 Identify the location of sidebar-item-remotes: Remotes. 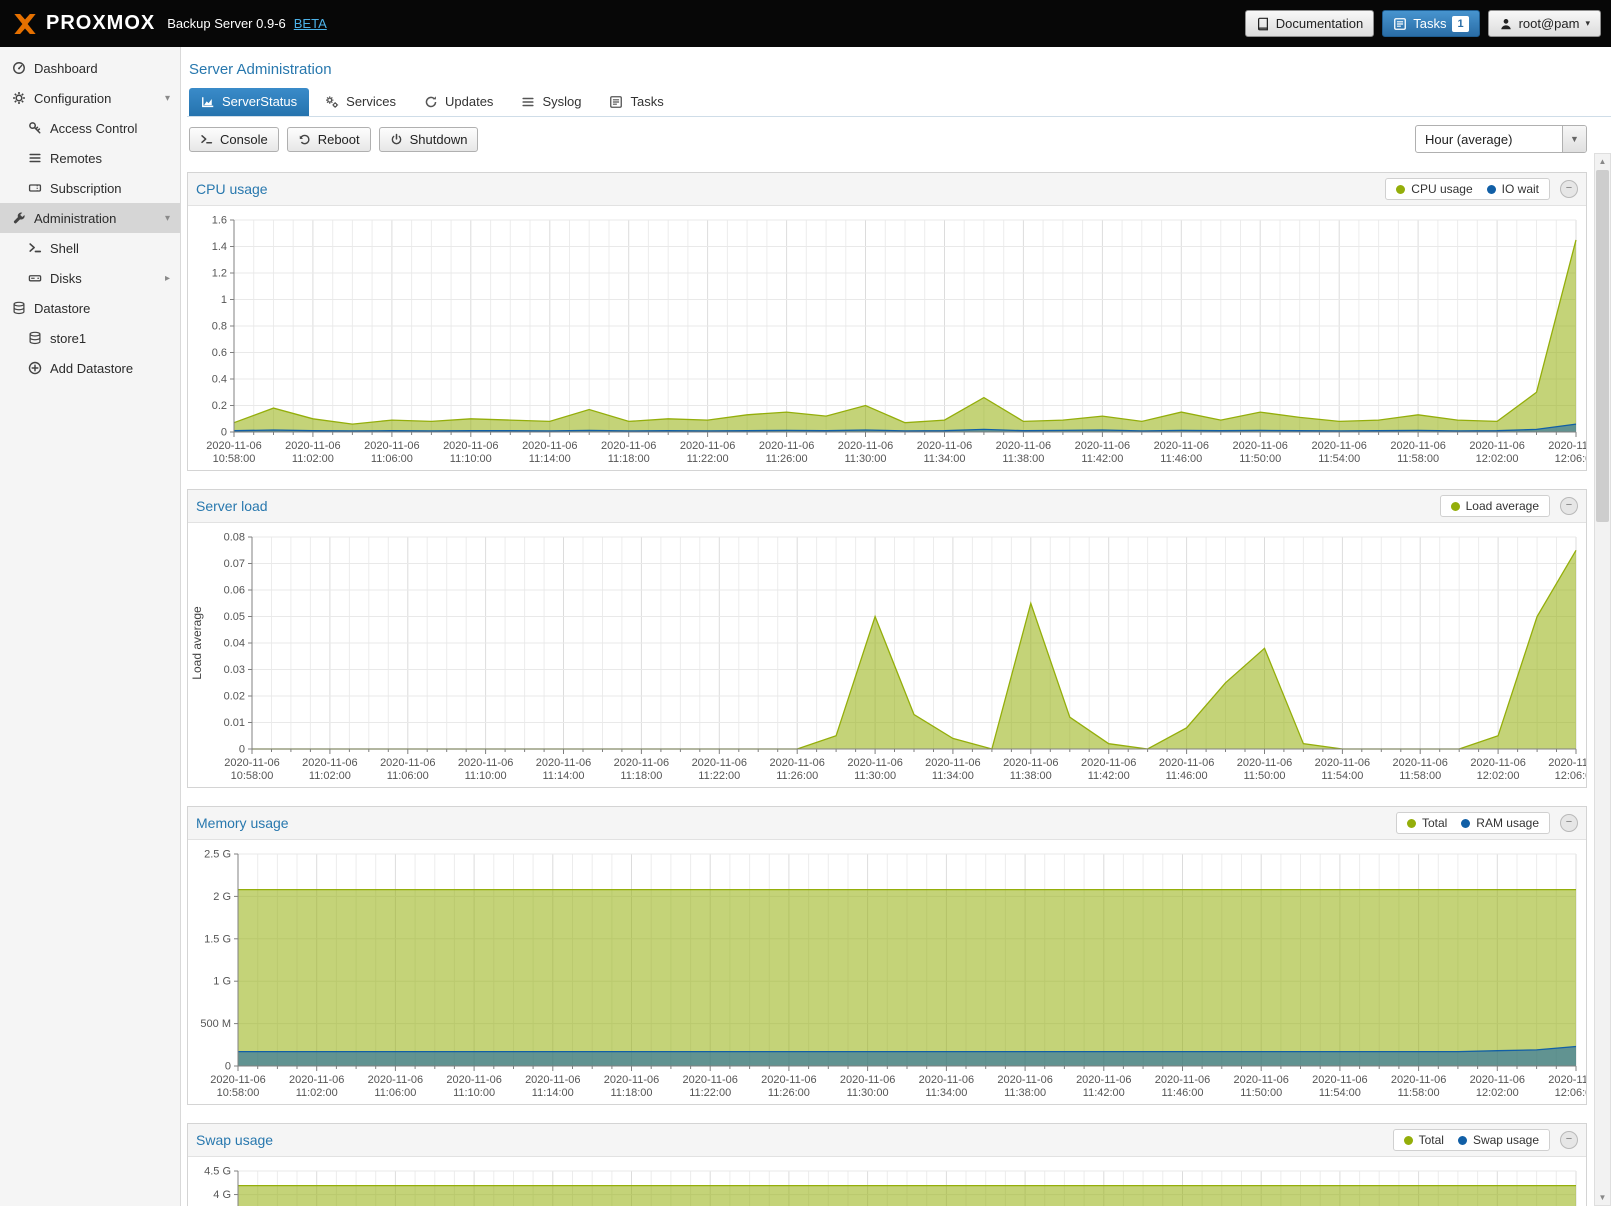
(90, 158).